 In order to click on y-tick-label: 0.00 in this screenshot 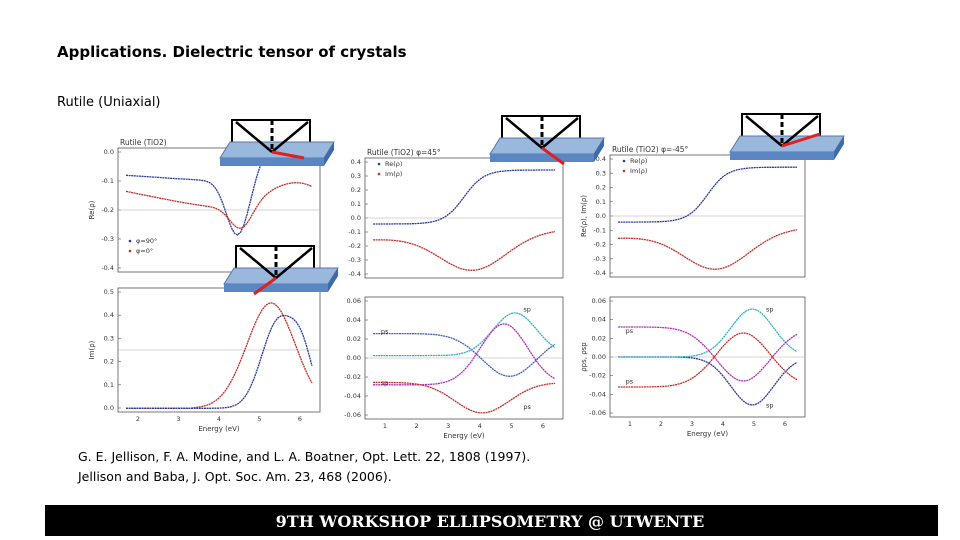, I will do `click(599, 357)`.